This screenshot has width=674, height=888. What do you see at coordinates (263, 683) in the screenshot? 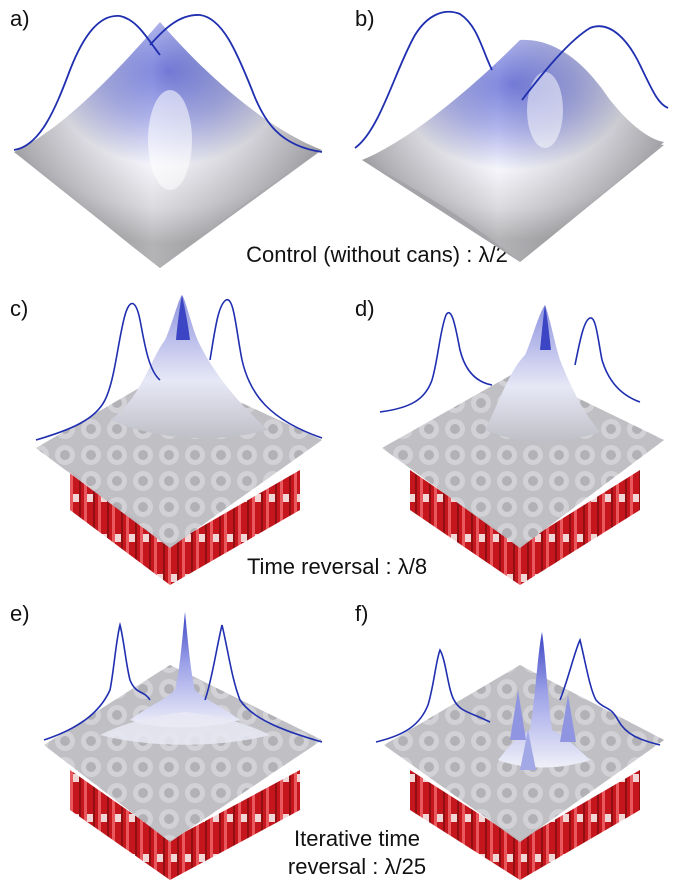
I see `panel-e-profile-right` at bounding box center [263, 683].